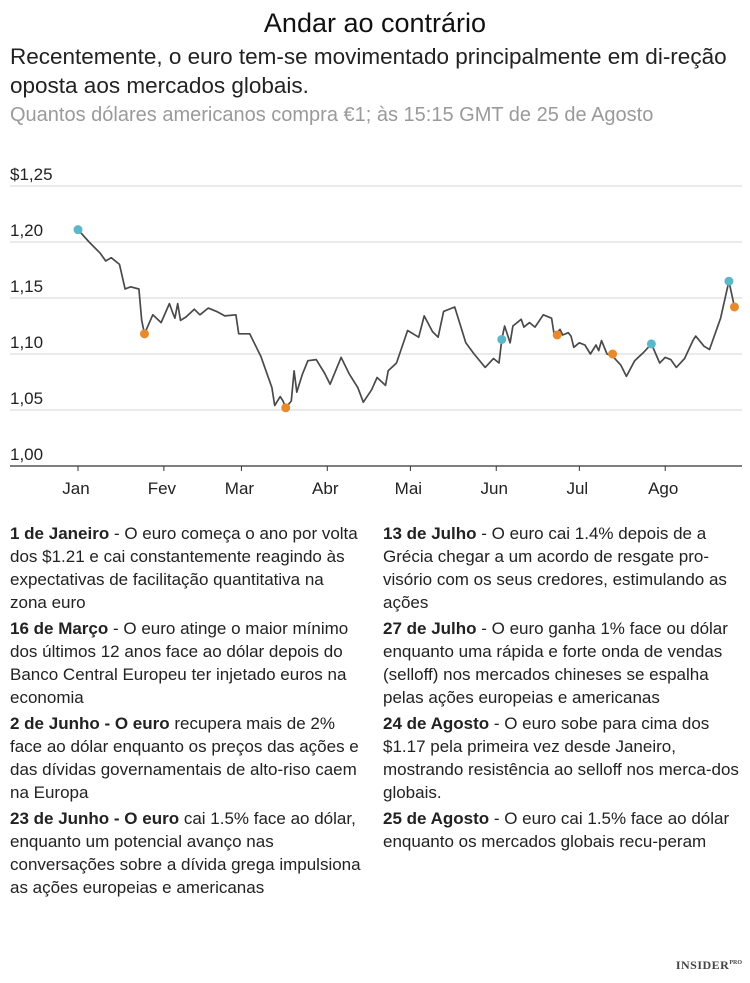 This screenshot has width=750, height=983. Describe the element at coordinates (408, 488) in the screenshot. I see `x-tick-label: Mai` at that location.